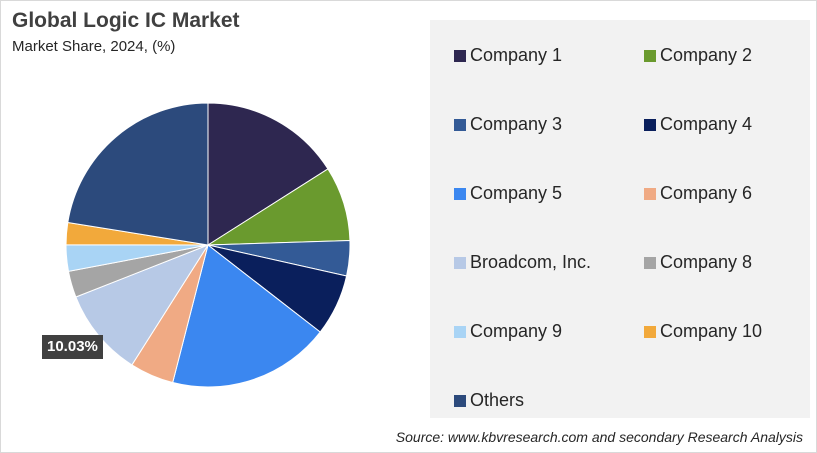 This screenshot has height=453, width=817. What do you see at coordinates (711, 331) in the screenshot?
I see `legend-label: Company 10` at bounding box center [711, 331].